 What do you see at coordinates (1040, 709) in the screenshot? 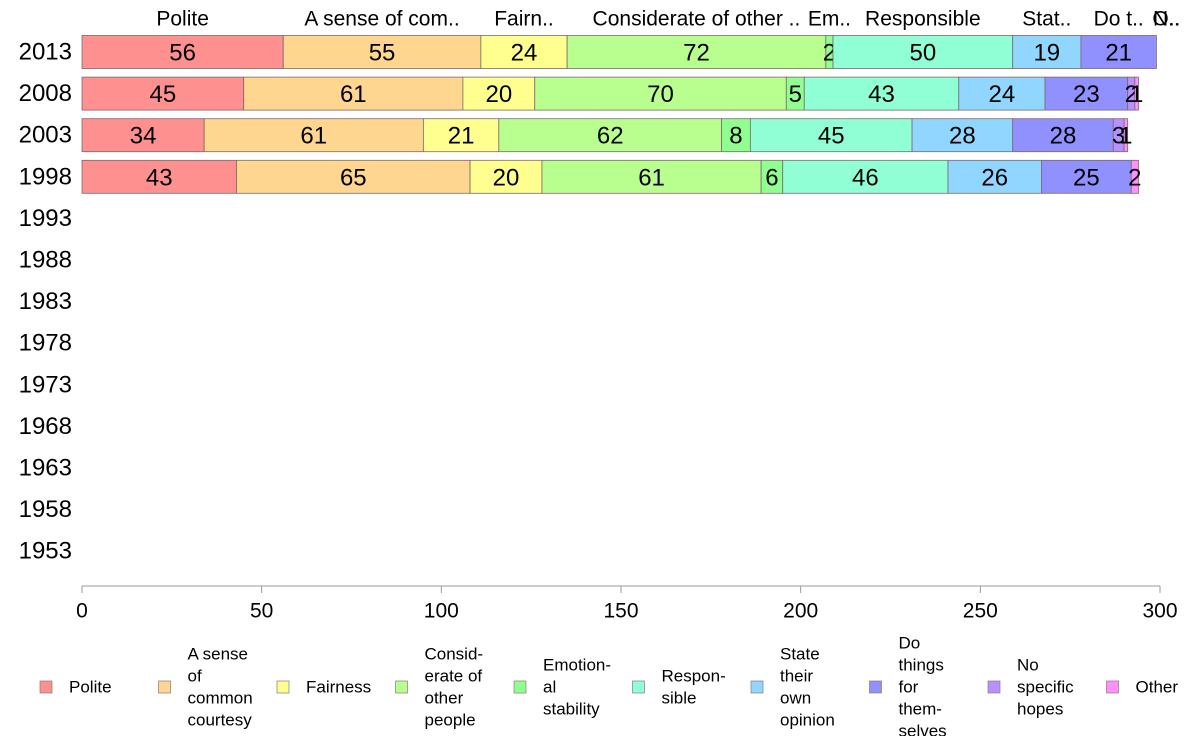
I see `legend-label: hopes` at bounding box center [1040, 709].